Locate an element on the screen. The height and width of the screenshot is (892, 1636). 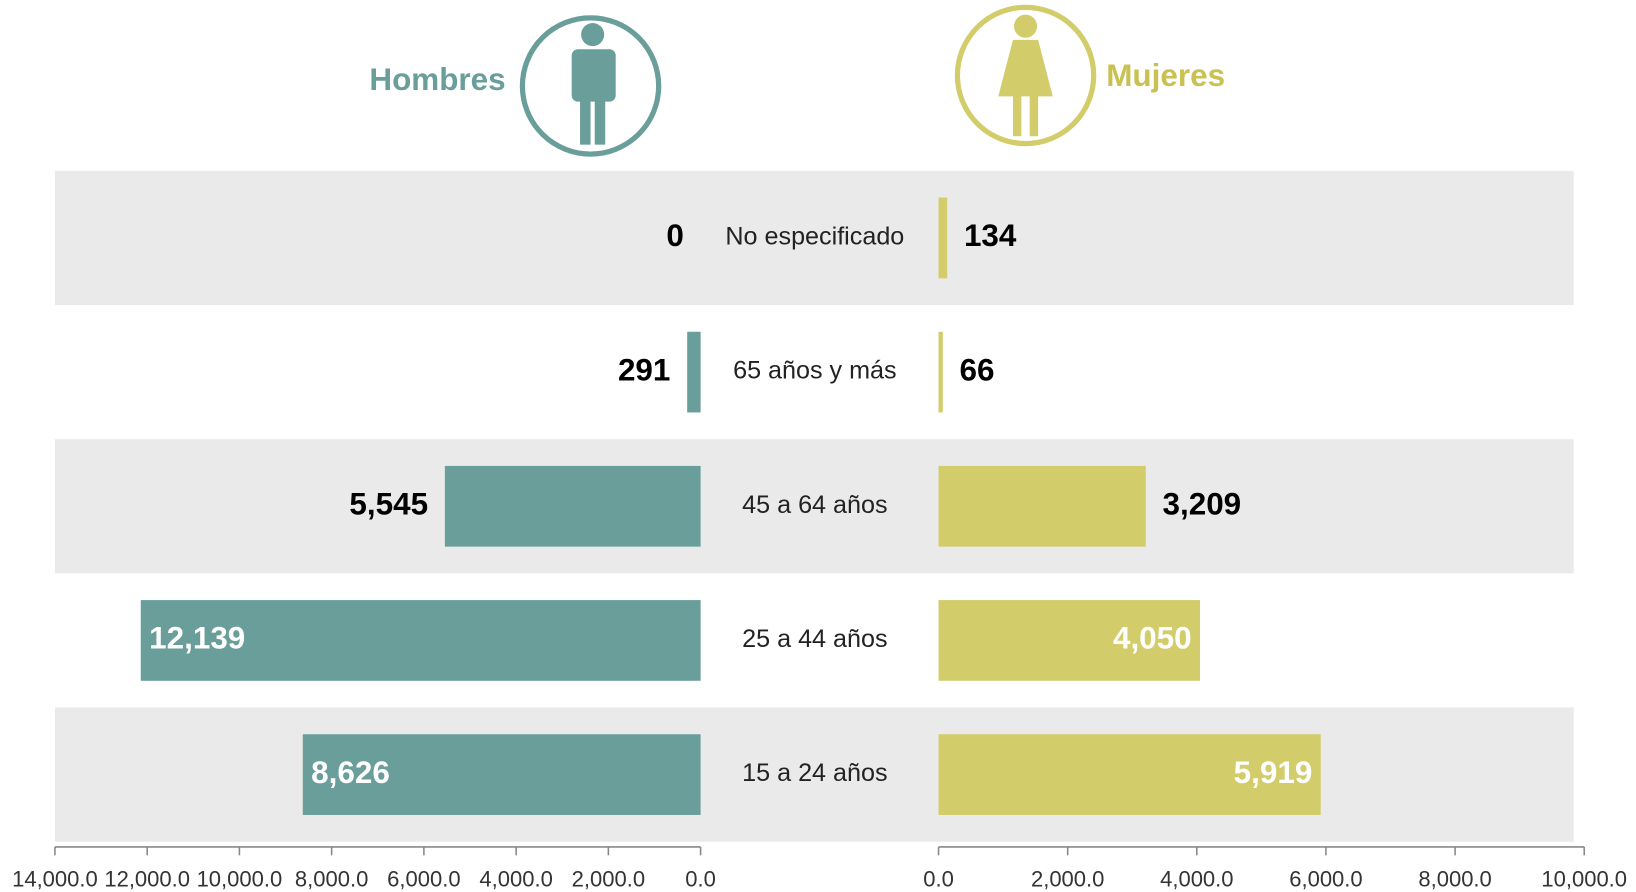
value-label: 8,626 is located at coordinates (350, 772).